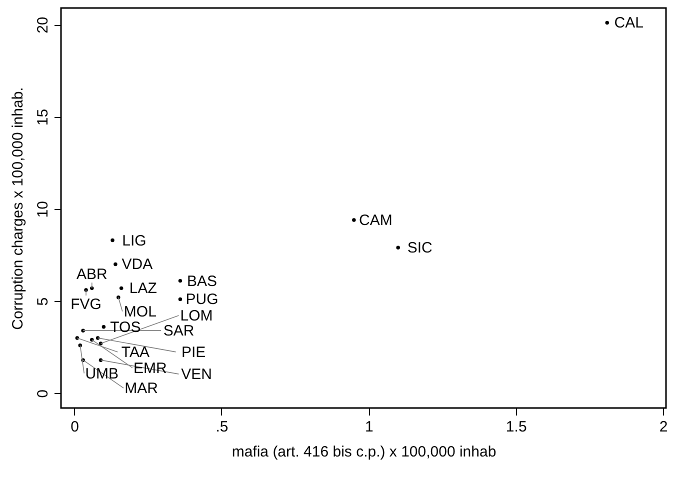 The width and height of the screenshot is (679, 498). What do you see at coordinates (141, 389) in the screenshot?
I see `data-label: MAR` at bounding box center [141, 389].